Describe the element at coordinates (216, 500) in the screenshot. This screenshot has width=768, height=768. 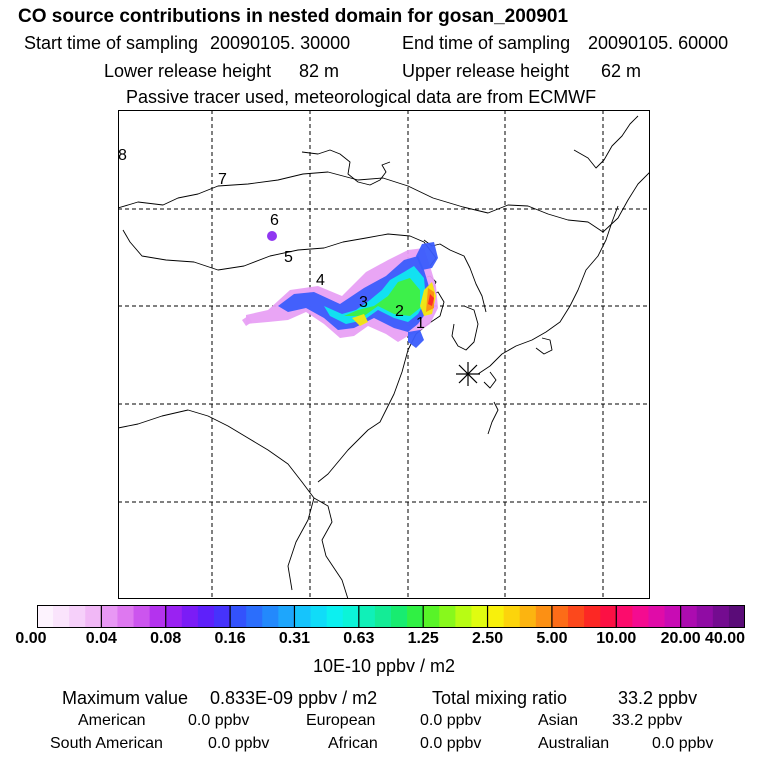
I see `southern-border-line` at that location.